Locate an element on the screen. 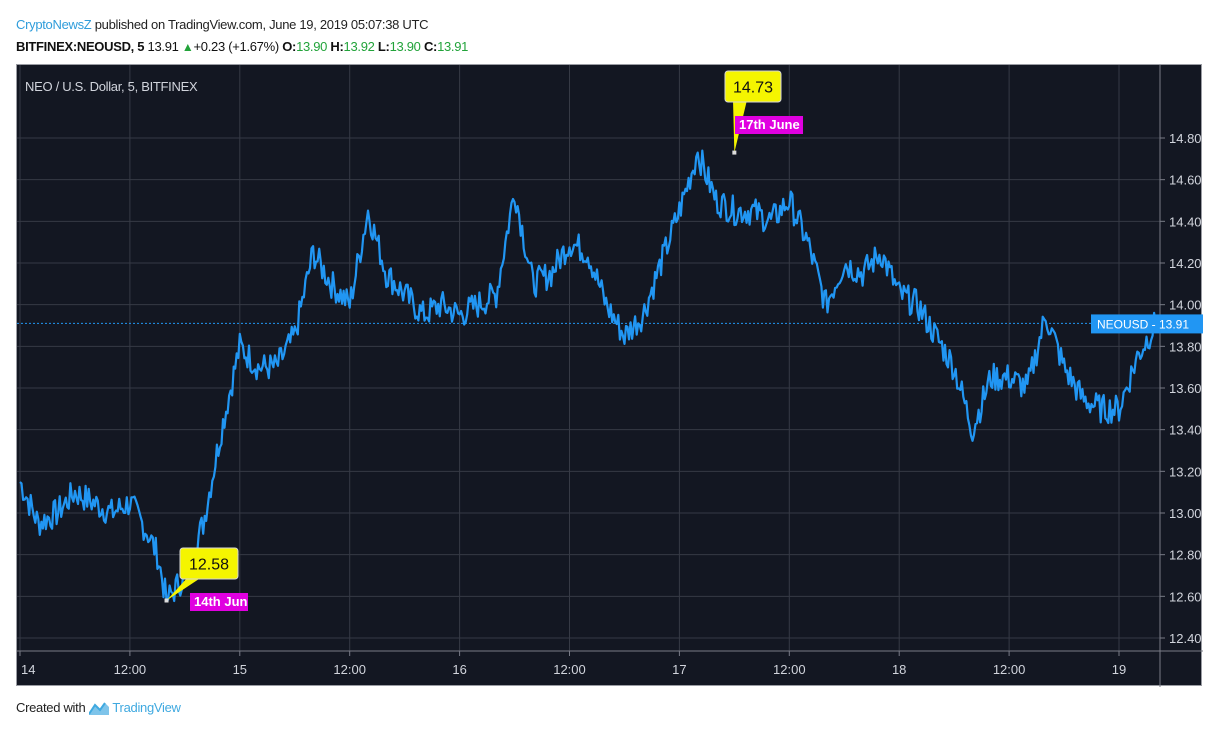  close-value: 13.91 is located at coordinates (453, 46).